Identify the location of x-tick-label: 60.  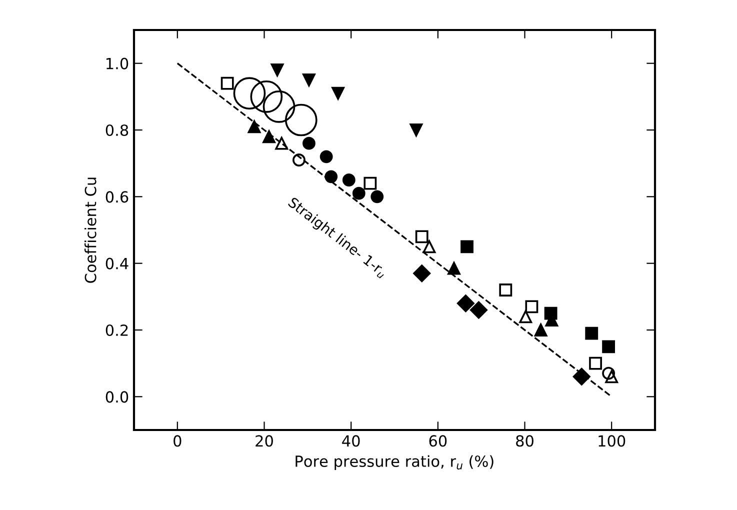
(438, 441).